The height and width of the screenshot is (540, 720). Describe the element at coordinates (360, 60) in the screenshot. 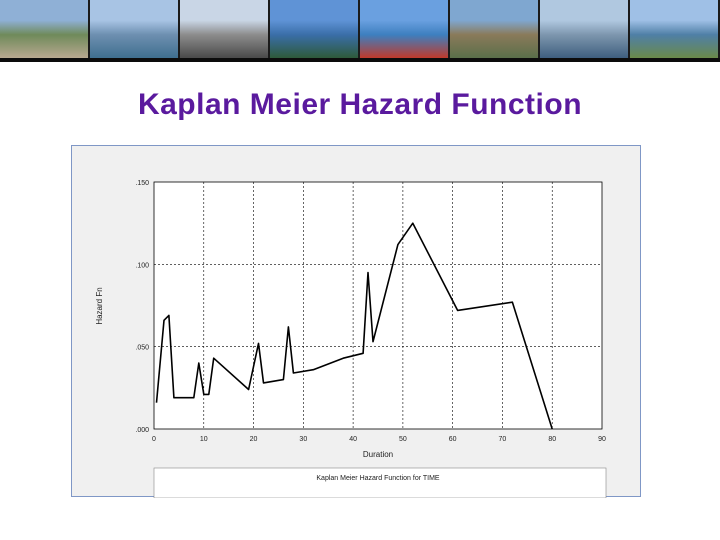

I see `banner-divider` at that location.